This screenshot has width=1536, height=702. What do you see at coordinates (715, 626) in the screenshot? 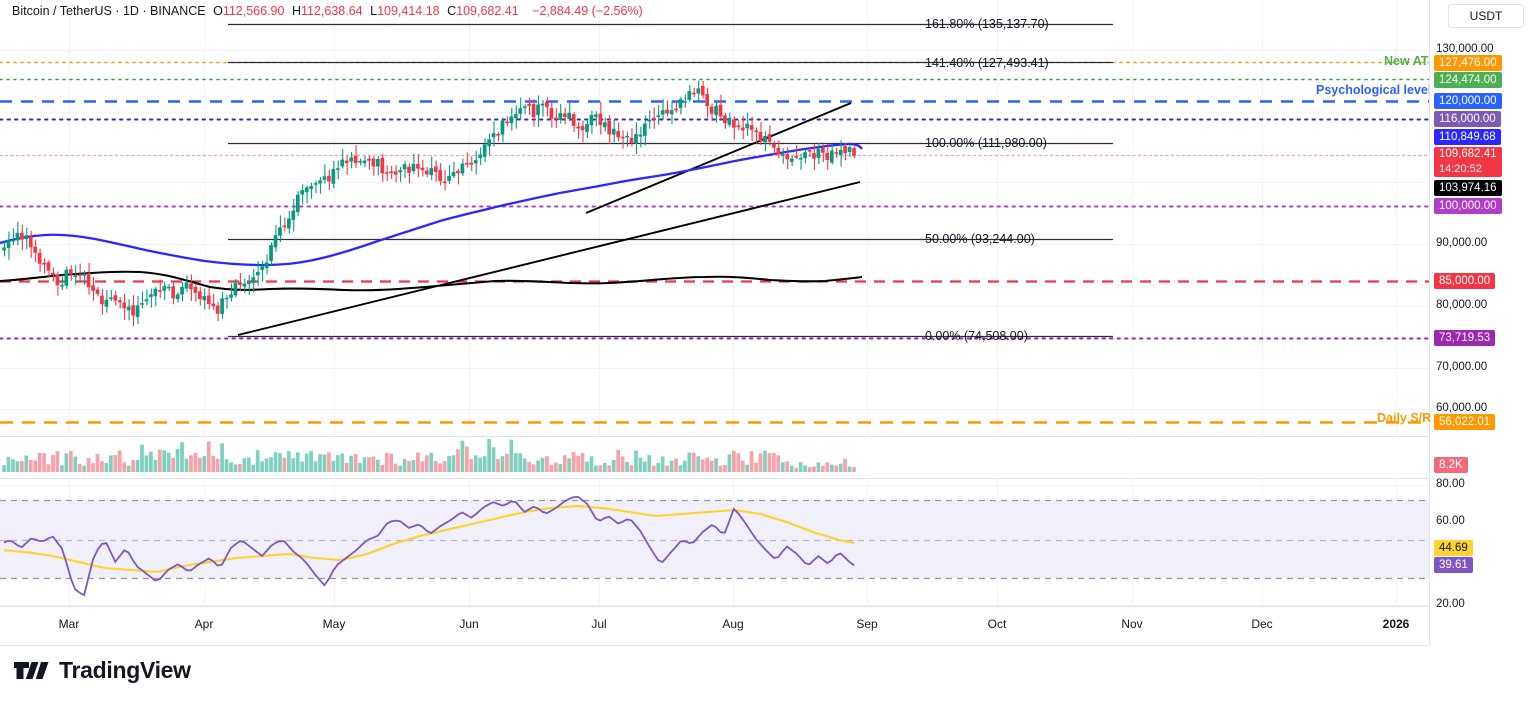
I see `time-axis: Mar Apr May Jun Jul Aug Sep Oct Nov Dec 2026` at bounding box center [715, 626].